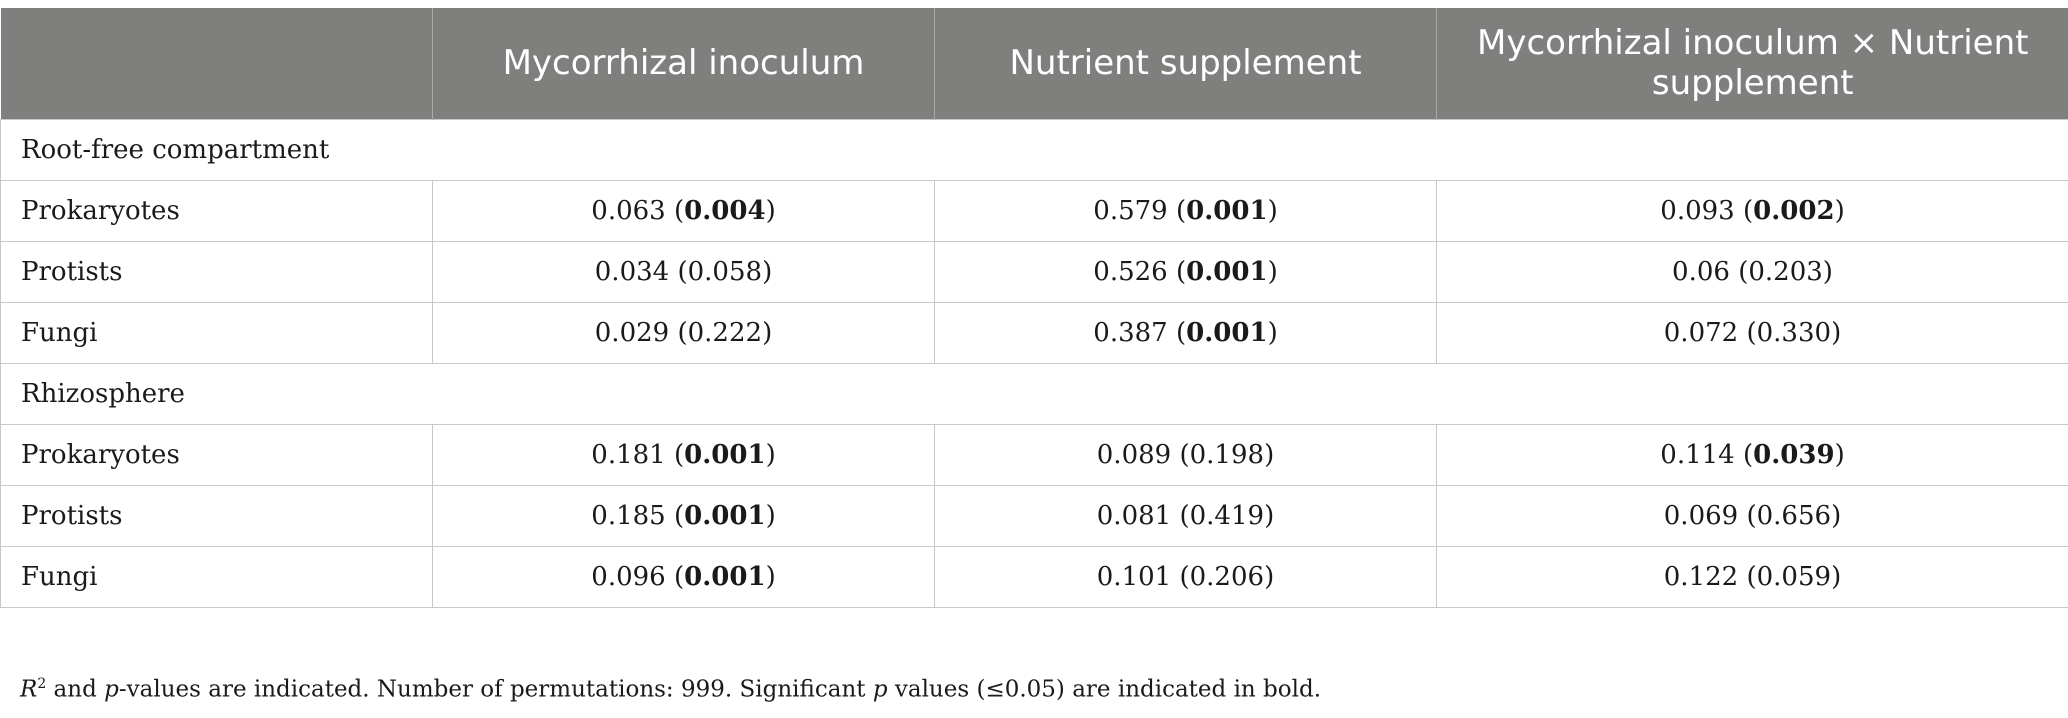 Image resolution: width=2068 pixels, height=718 pixels. Describe the element at coordinates (1134, 454) in the screenshot. I see `r2-value: 0.089` at that location.